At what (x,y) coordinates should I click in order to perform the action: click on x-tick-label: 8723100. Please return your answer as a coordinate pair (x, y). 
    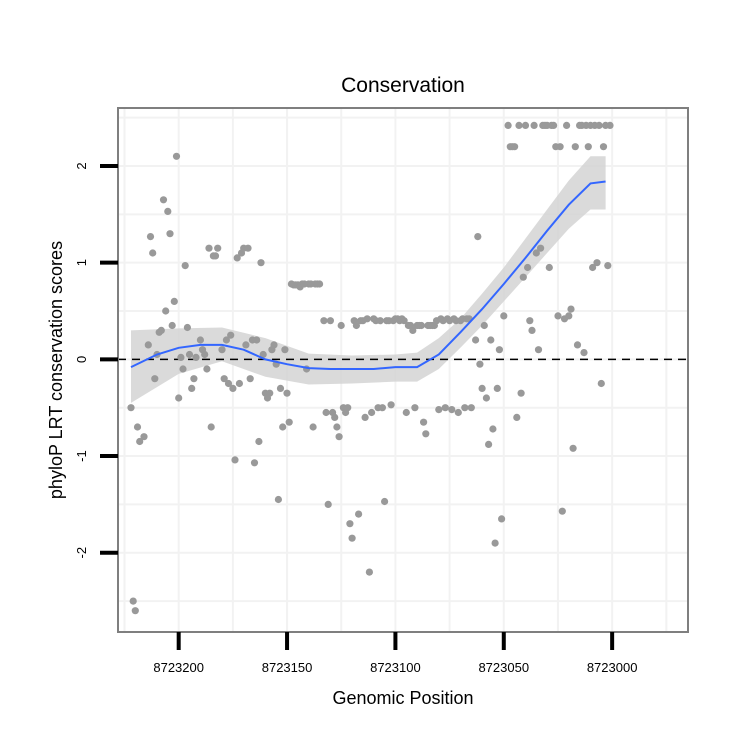
    Looking at the image, I should click on (395, 667).